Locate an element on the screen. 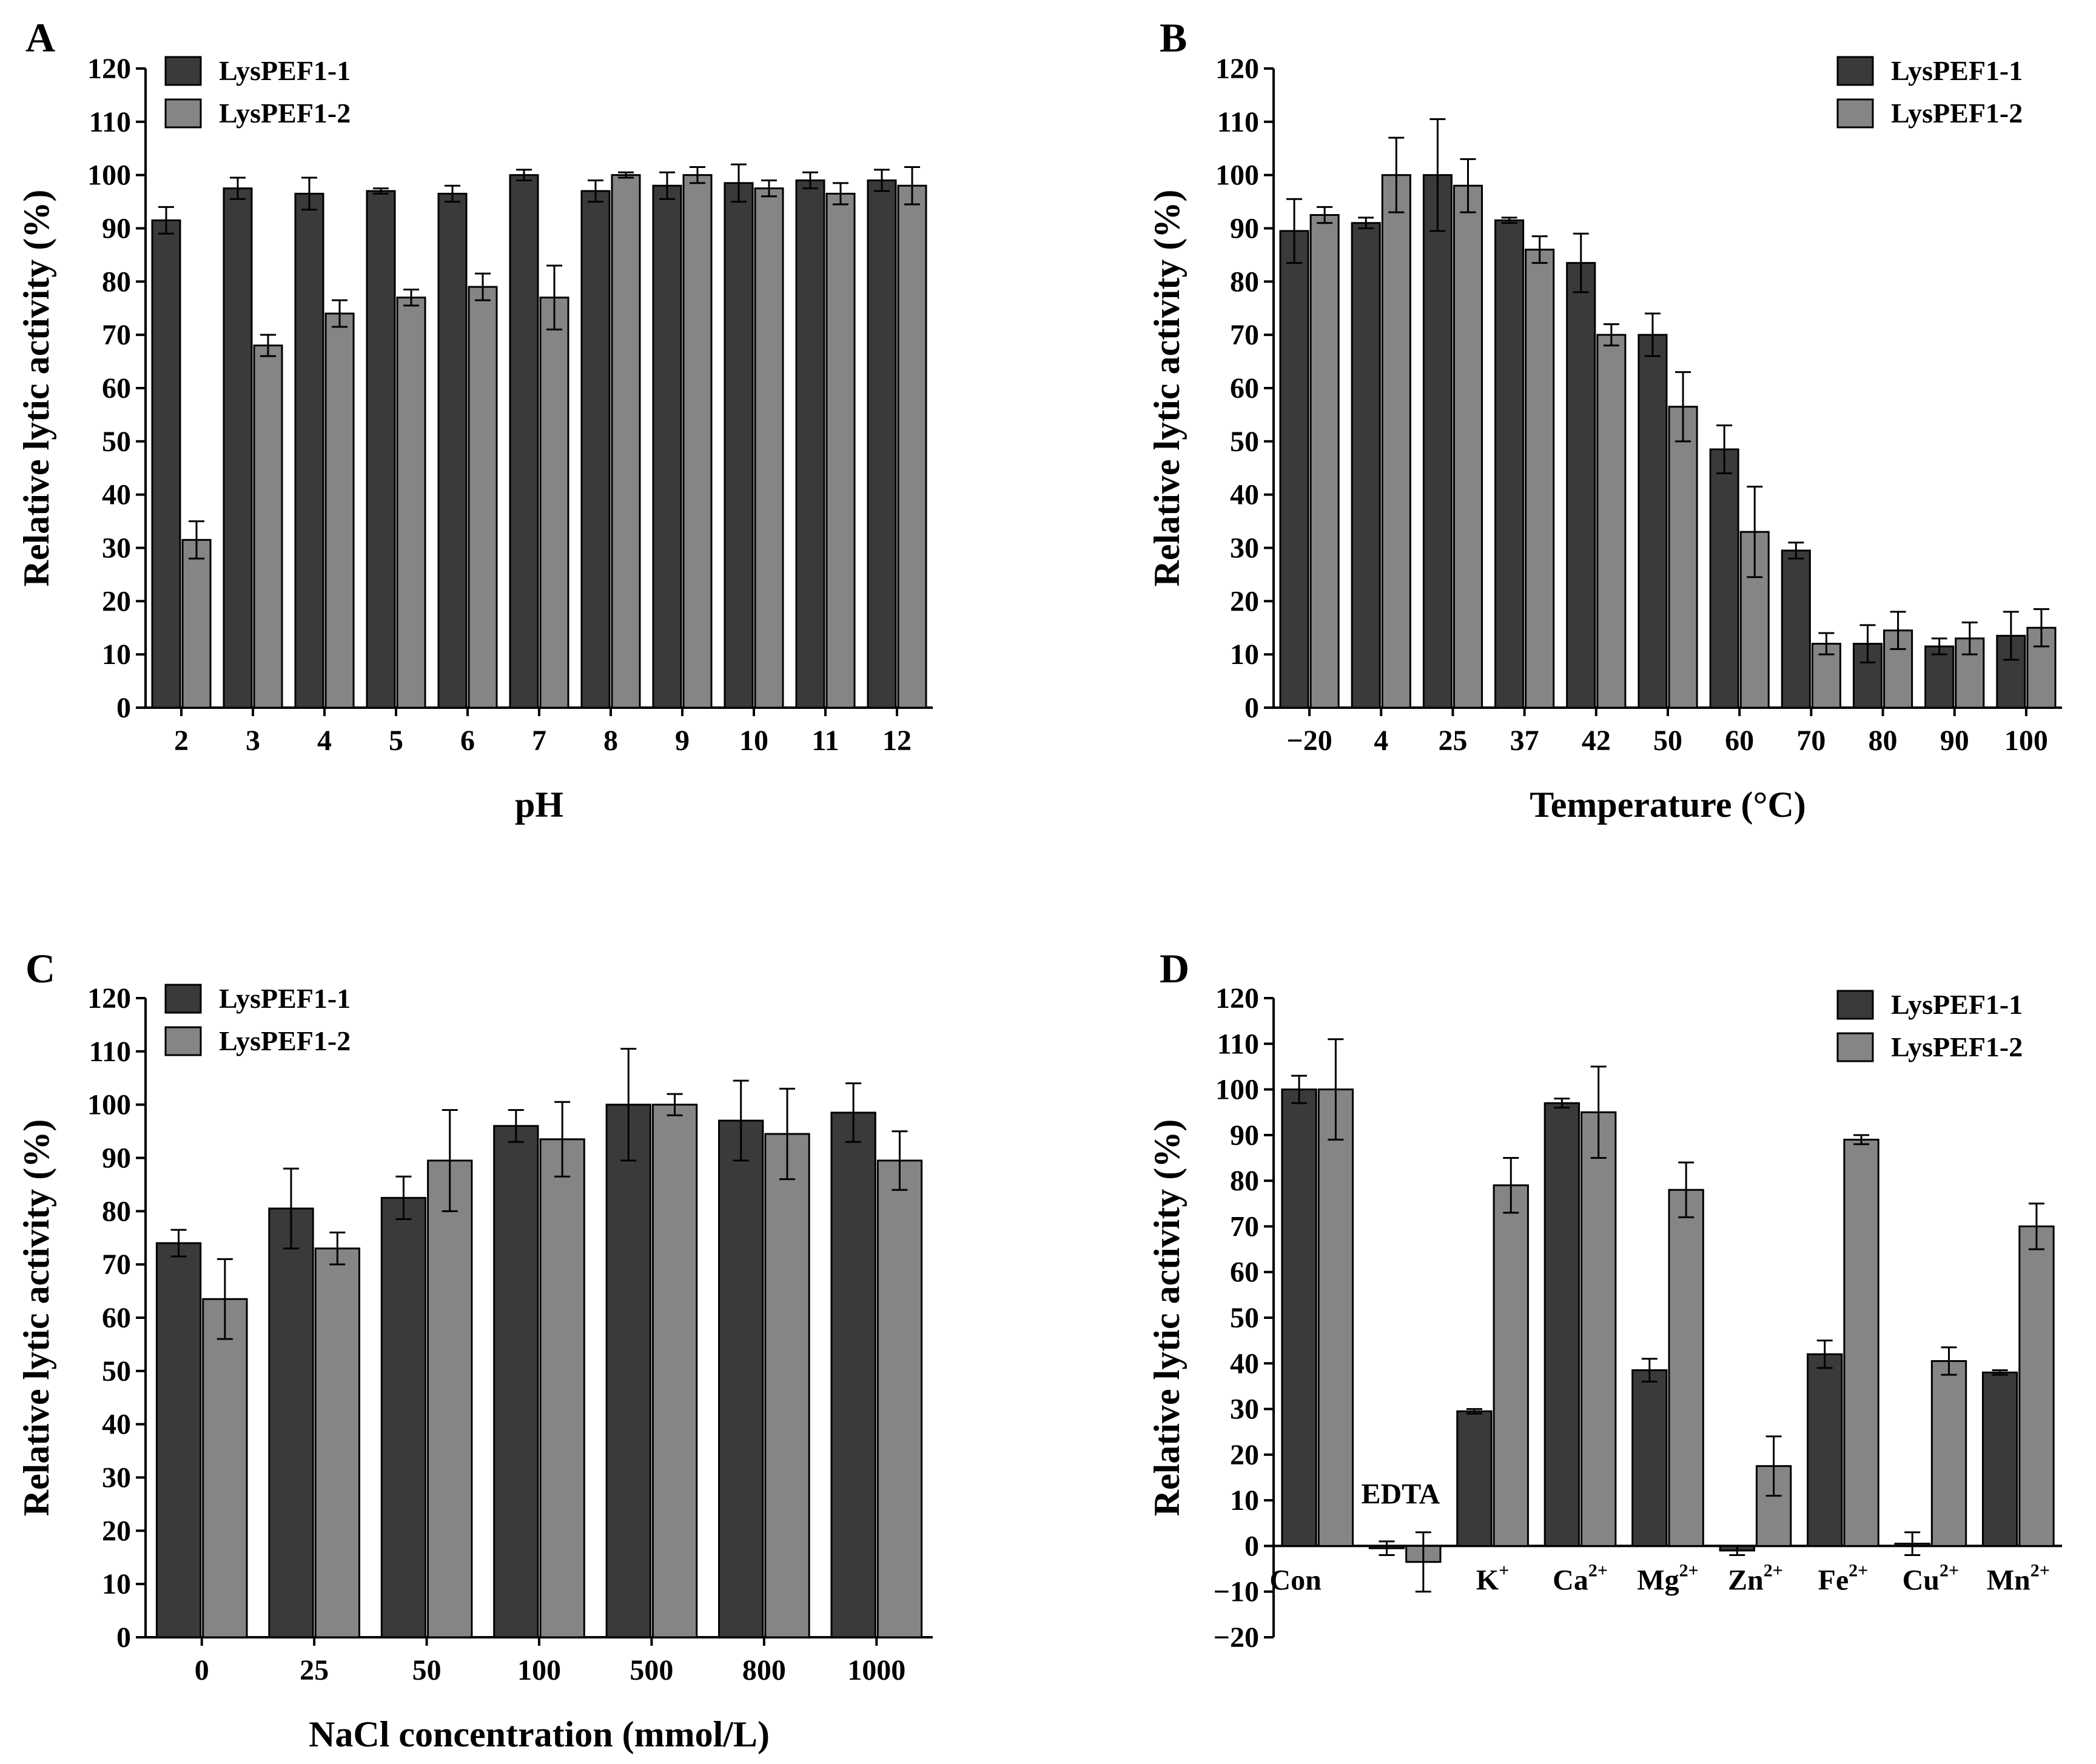 This screenshot has height=1764, width=2096. x-tick-label: 10 is located at coordinates (754, 741).